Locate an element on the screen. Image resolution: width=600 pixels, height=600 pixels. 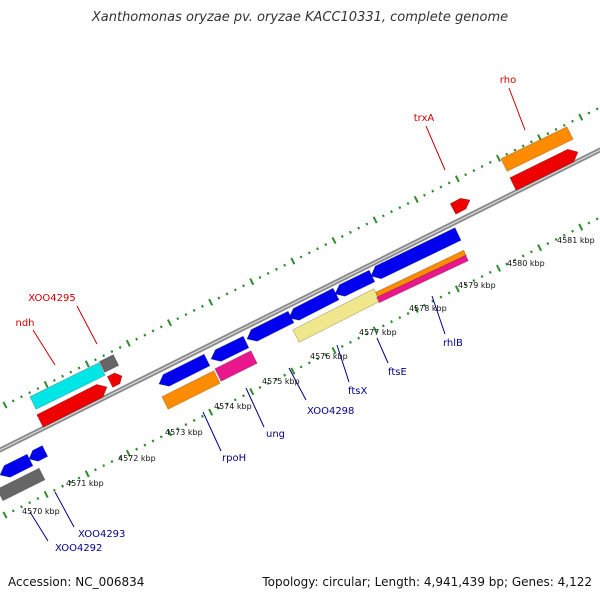
gene-ung-leader is located at coordinates (255, 407).